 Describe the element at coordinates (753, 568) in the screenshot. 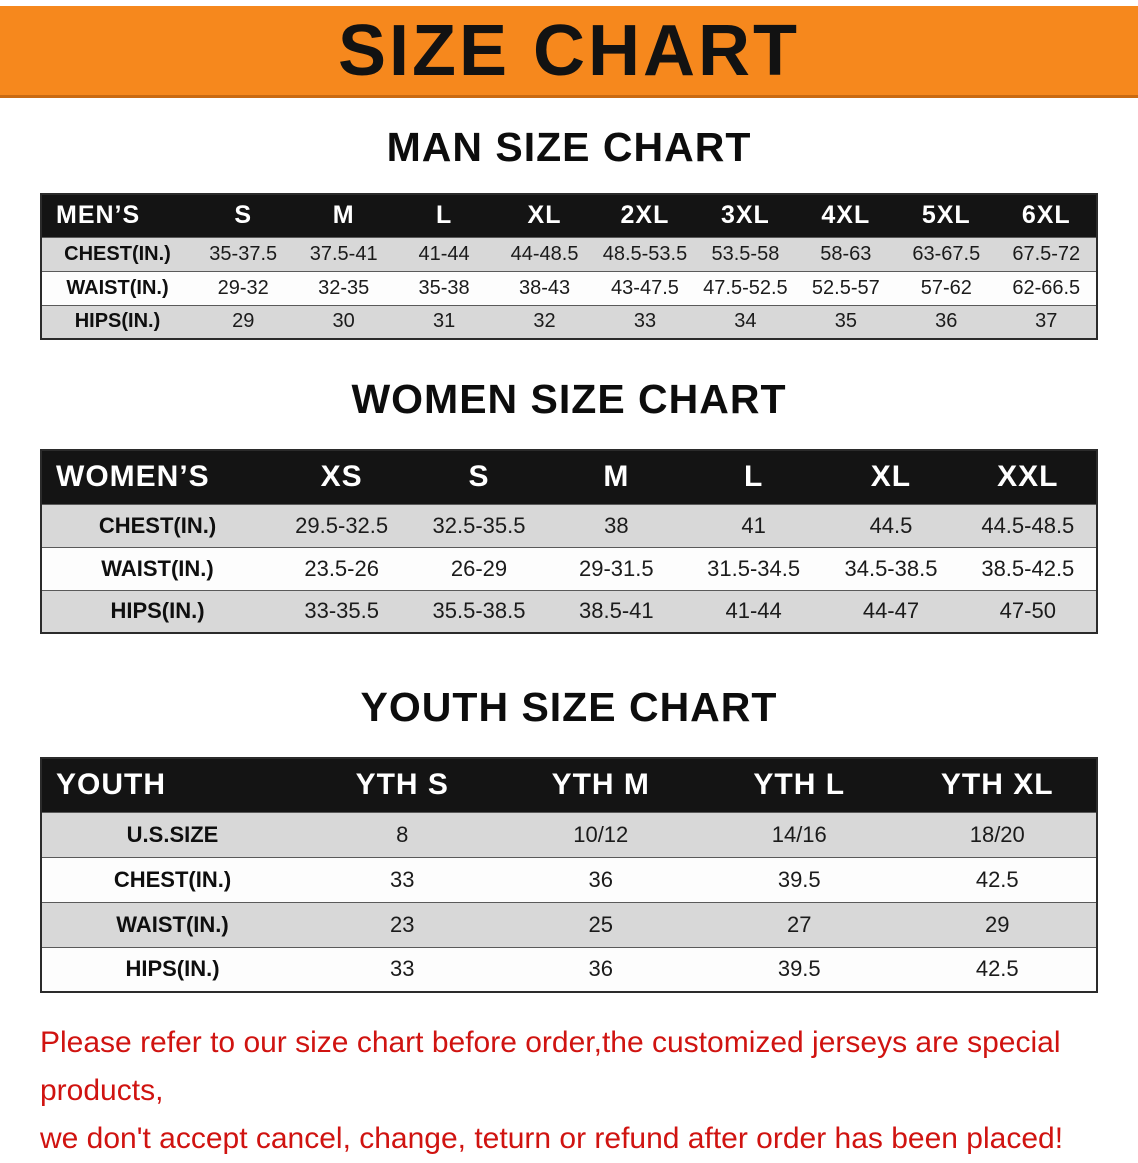

I see `size-value: 31.5-34.5` at that location.